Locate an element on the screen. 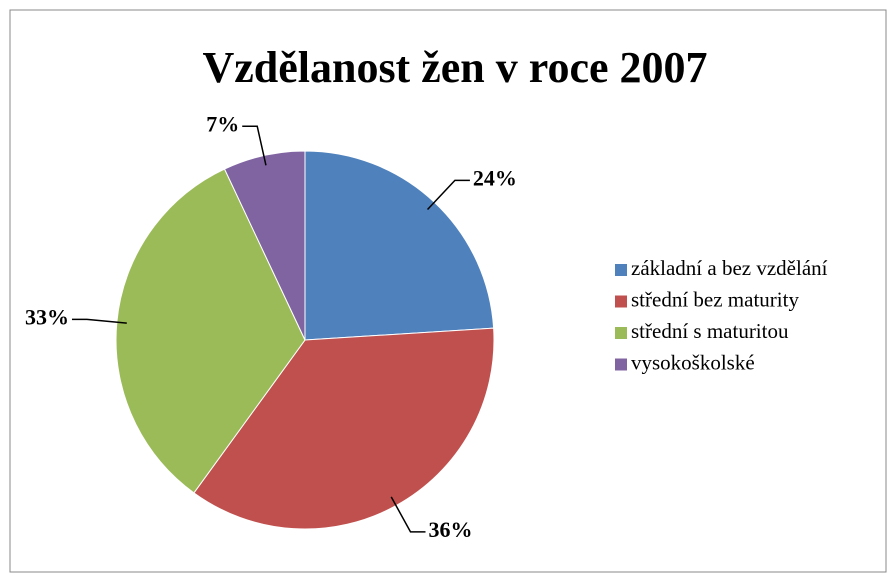 The width and height of the screenshot is (896, 582). data-label: 7% is located at coordinates (222, 123).